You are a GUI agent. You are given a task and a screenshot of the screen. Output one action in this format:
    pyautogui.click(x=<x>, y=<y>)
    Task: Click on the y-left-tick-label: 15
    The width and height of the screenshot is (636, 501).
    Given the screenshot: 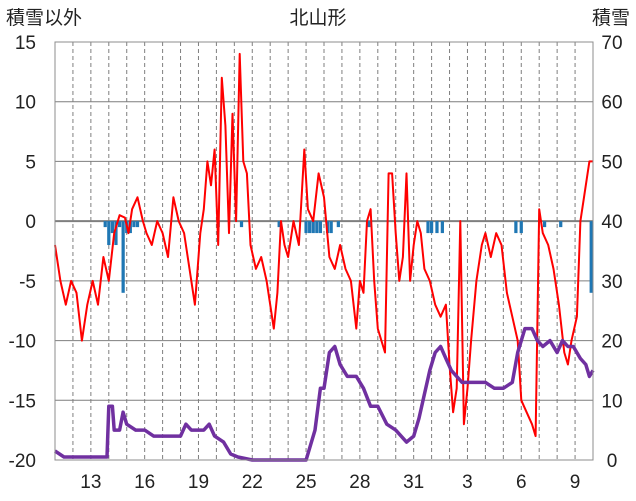 What is the action you would take?
    pyautogui.click(x=25, y=43)
    